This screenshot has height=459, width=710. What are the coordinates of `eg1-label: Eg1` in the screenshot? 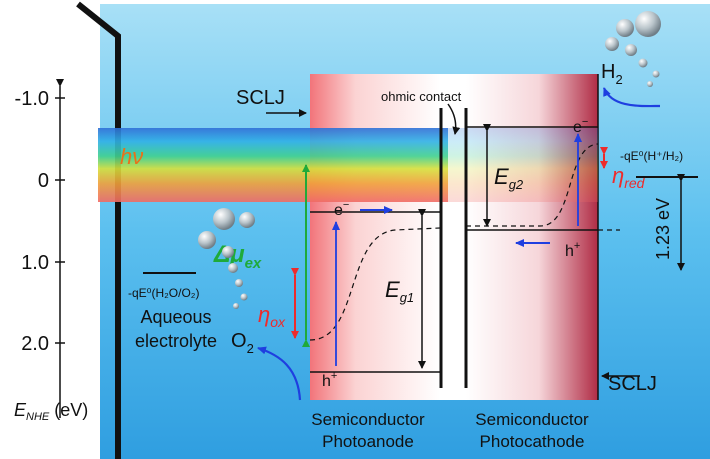 It's located at (399, 291).